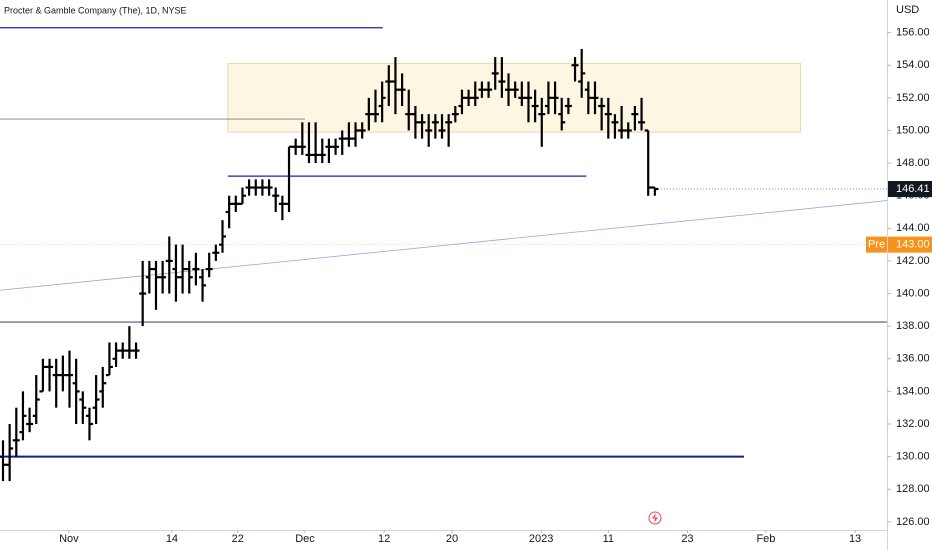 The image size is (932, 550). I want to click on last-price-box, so click(910, 189).